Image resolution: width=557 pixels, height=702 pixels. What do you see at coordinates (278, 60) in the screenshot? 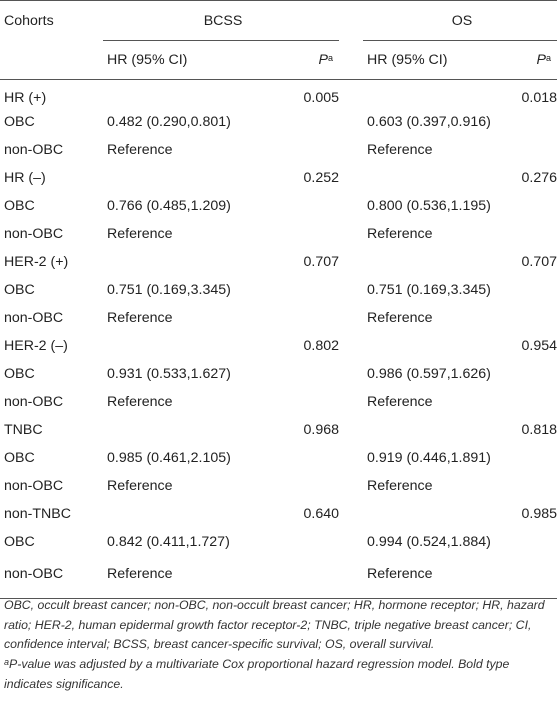
I see `header-row-columns: HR (95% CI) Pa HR (95% CI) Pa` at bounding box center [278, 60].